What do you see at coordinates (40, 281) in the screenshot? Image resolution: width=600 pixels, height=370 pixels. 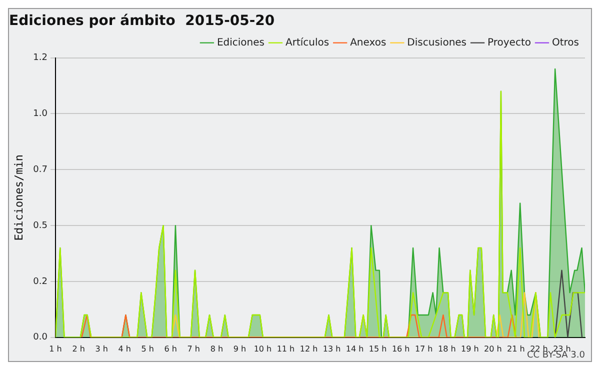 I see `y-tick-label: 0.2` at bounding box center [40, 281].